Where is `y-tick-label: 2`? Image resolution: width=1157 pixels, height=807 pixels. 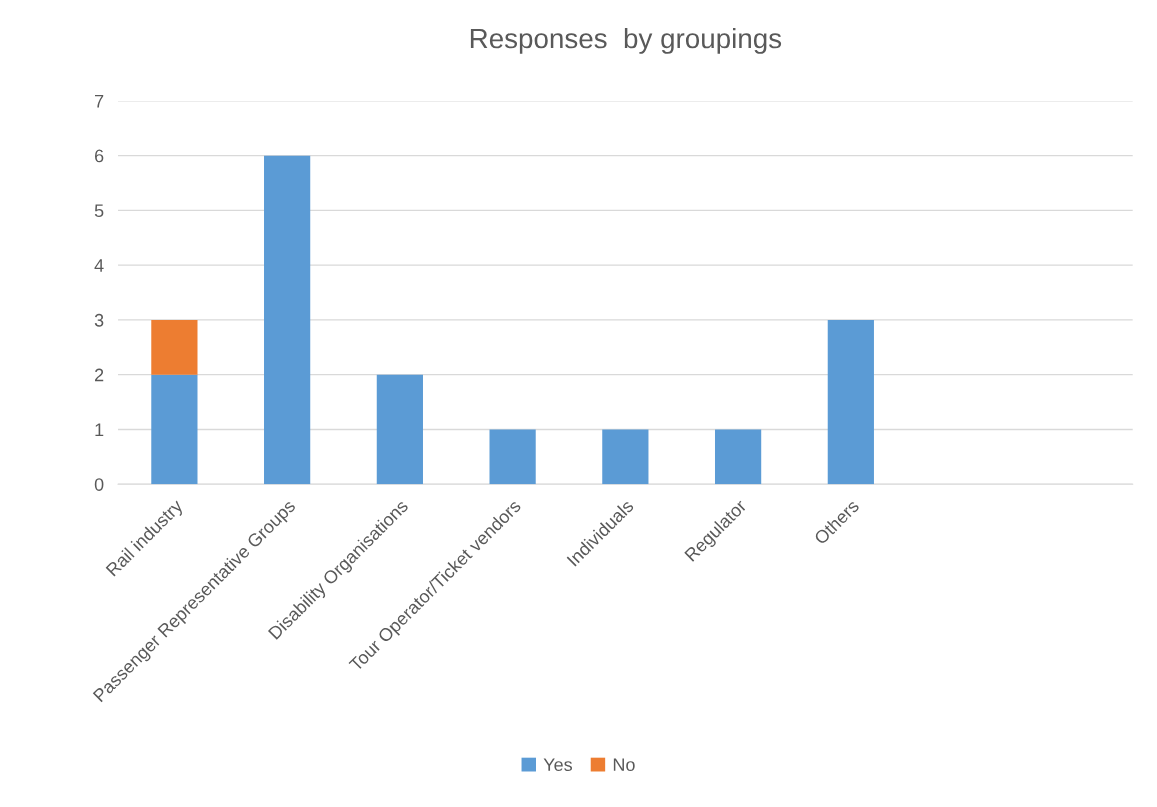
y-tick-label: 2 is located at coordinates (99, 375).